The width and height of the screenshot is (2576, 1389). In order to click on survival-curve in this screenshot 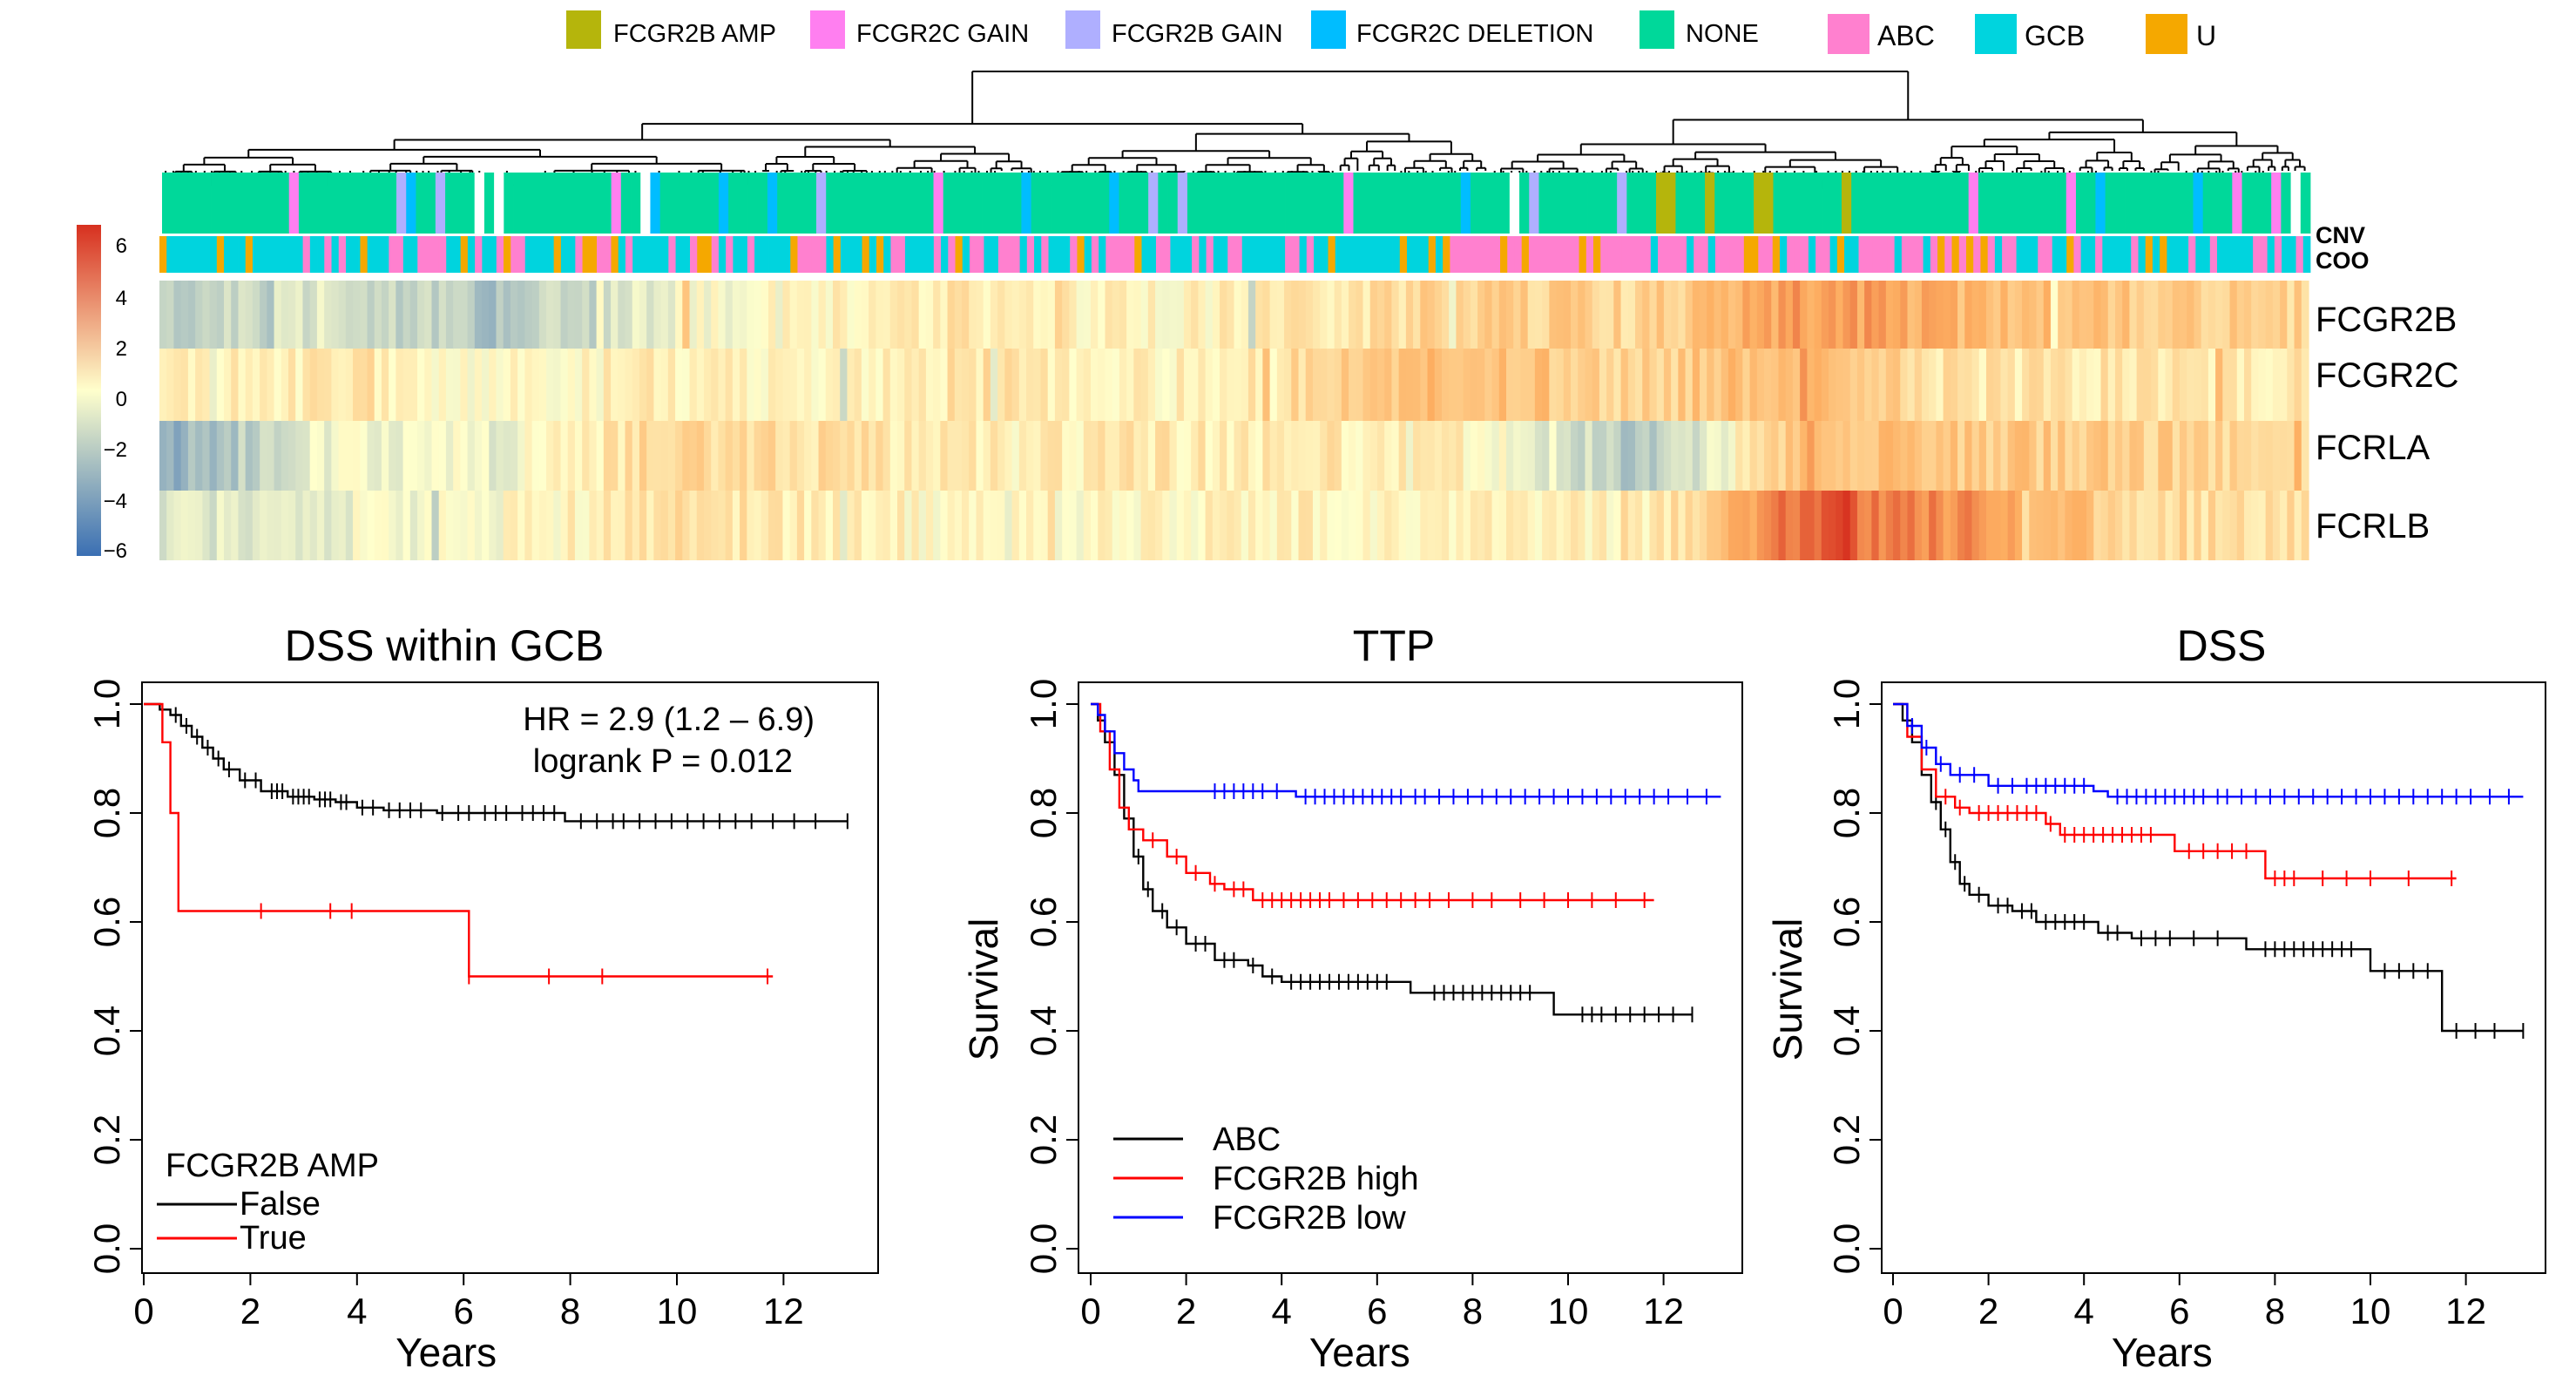, I will do `click(1406, 750)`.